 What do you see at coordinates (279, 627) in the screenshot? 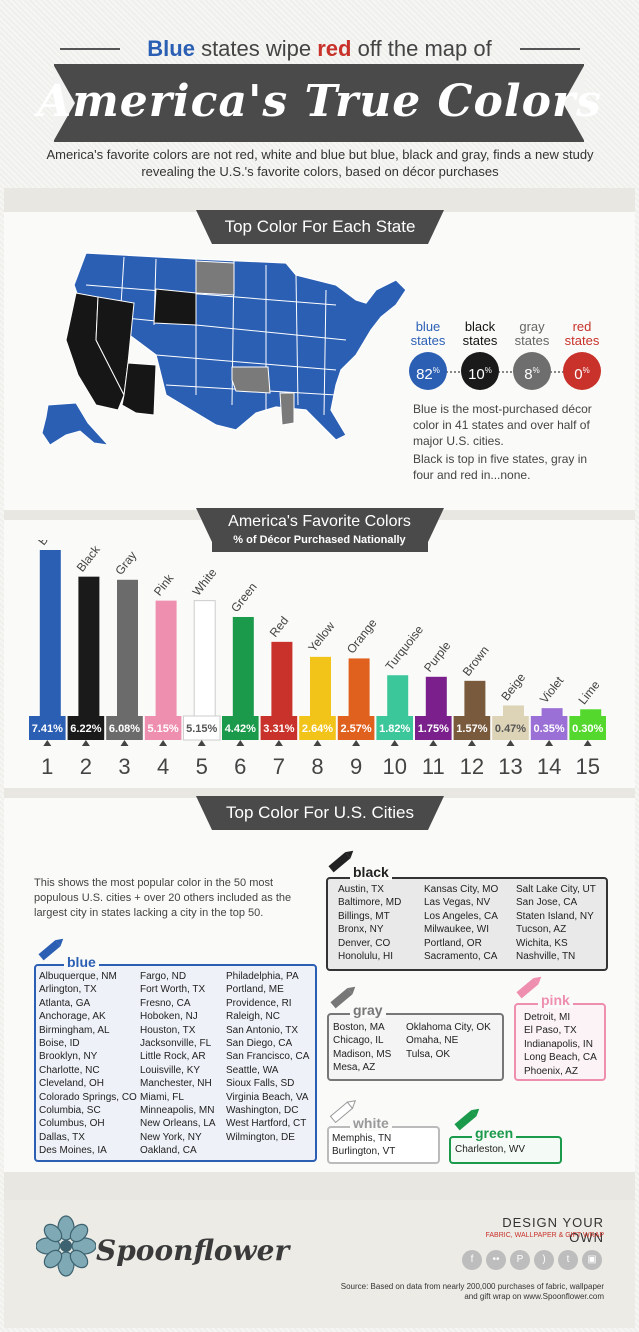
I see `bar-category-label: Red` at bounding box center [279, 627].